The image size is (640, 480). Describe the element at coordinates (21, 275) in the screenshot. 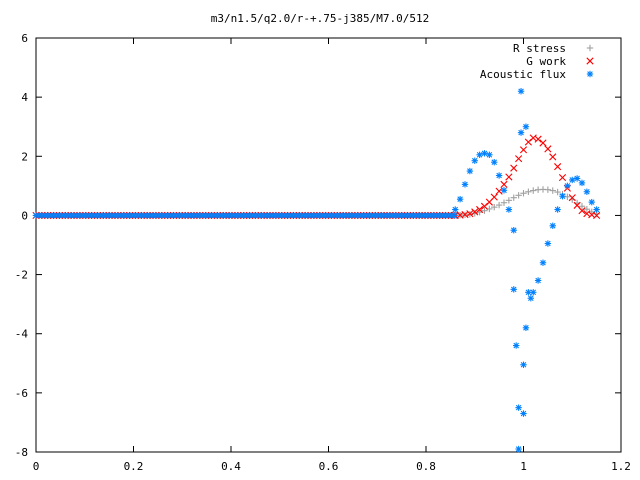

I see `y-tick-label: -2` at that location.